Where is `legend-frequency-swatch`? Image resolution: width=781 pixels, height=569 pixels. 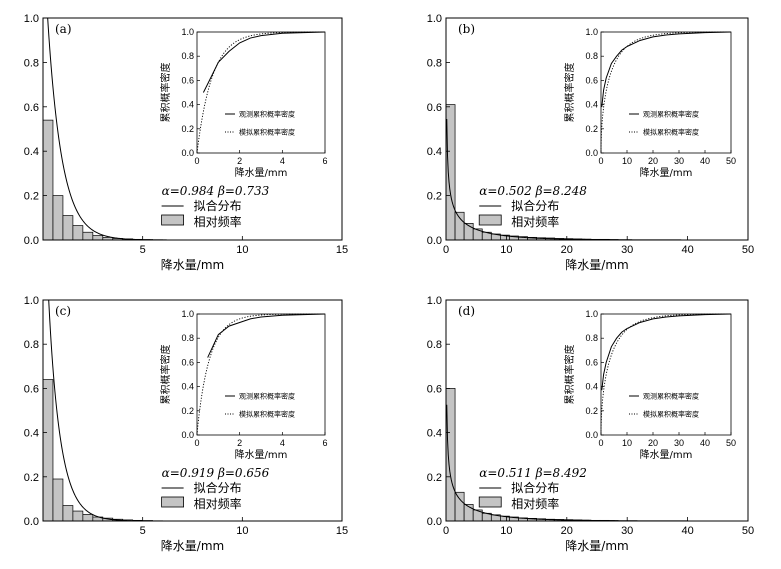 legend-frequency-swatch is located at coordinates (490, 502).